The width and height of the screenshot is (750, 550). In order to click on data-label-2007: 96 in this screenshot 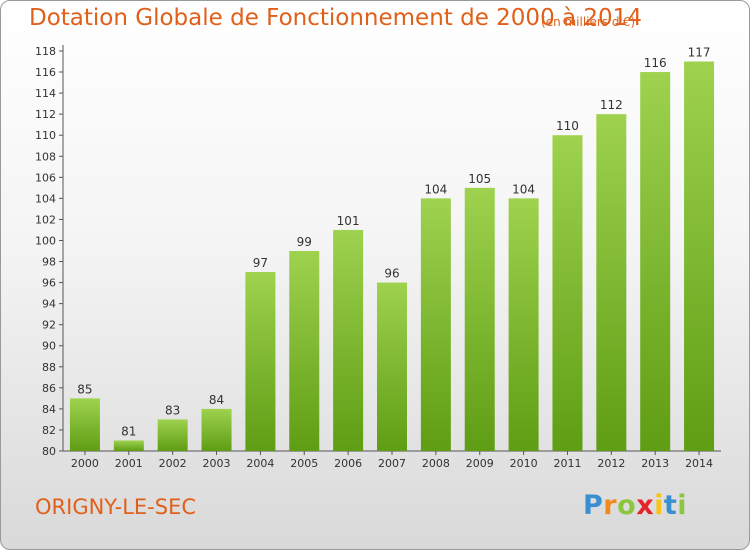, I will do `click(391, 274)`.